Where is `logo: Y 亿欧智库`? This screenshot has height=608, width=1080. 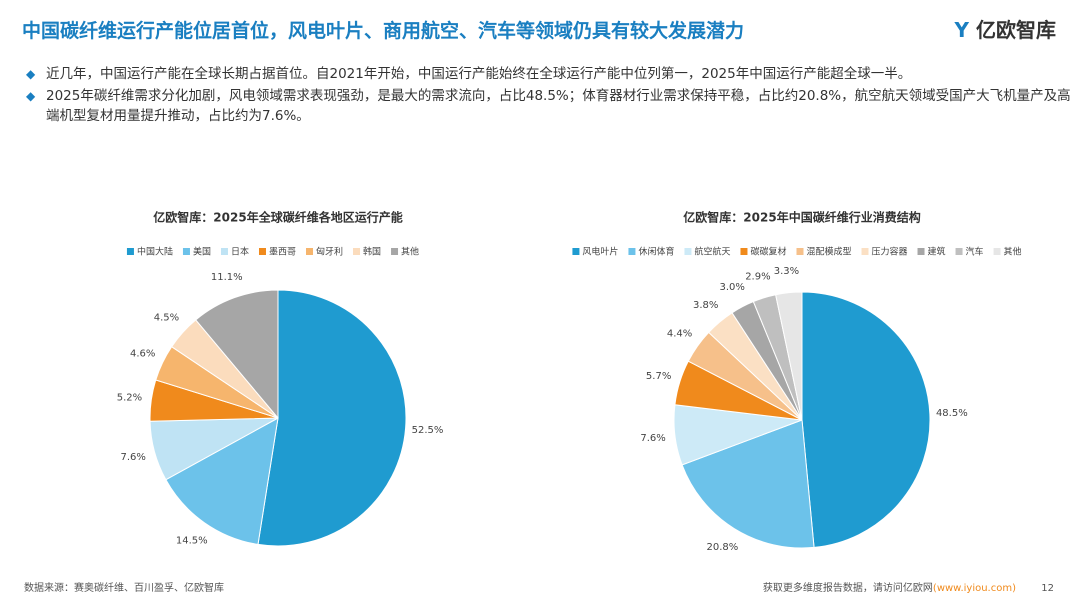
logo: Y 亿欧智库 is located at coordinates (1005, 30).